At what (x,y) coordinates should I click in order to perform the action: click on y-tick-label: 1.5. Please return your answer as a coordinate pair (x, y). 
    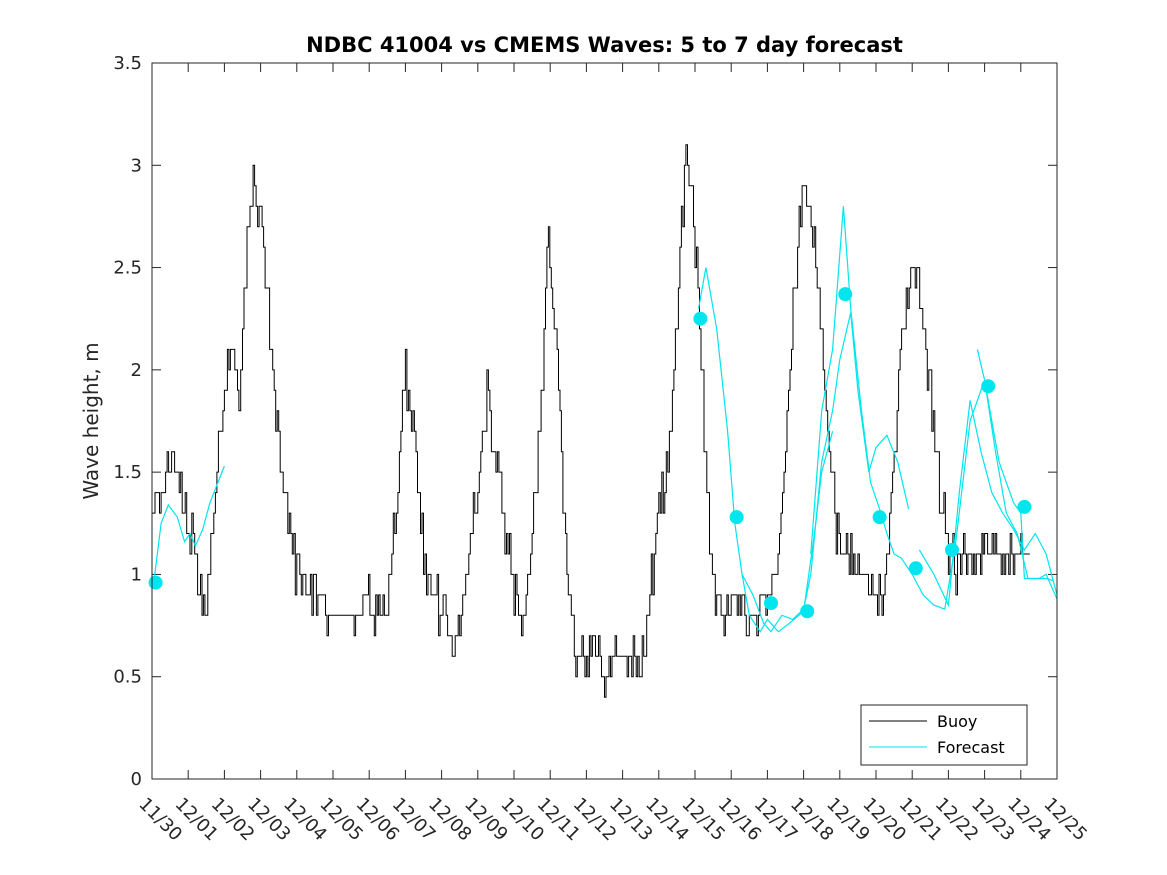
    Looking at the image, I should click on (127, 472).